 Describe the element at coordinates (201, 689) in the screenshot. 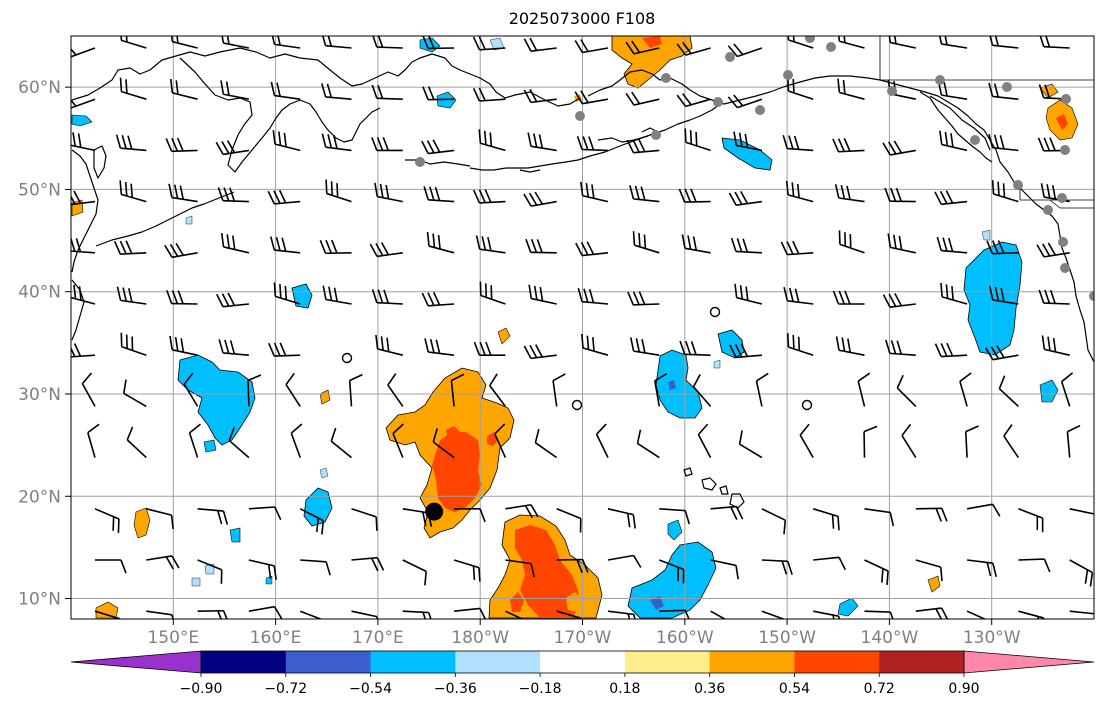

I see `colorbar-label: −0.90` at that location.